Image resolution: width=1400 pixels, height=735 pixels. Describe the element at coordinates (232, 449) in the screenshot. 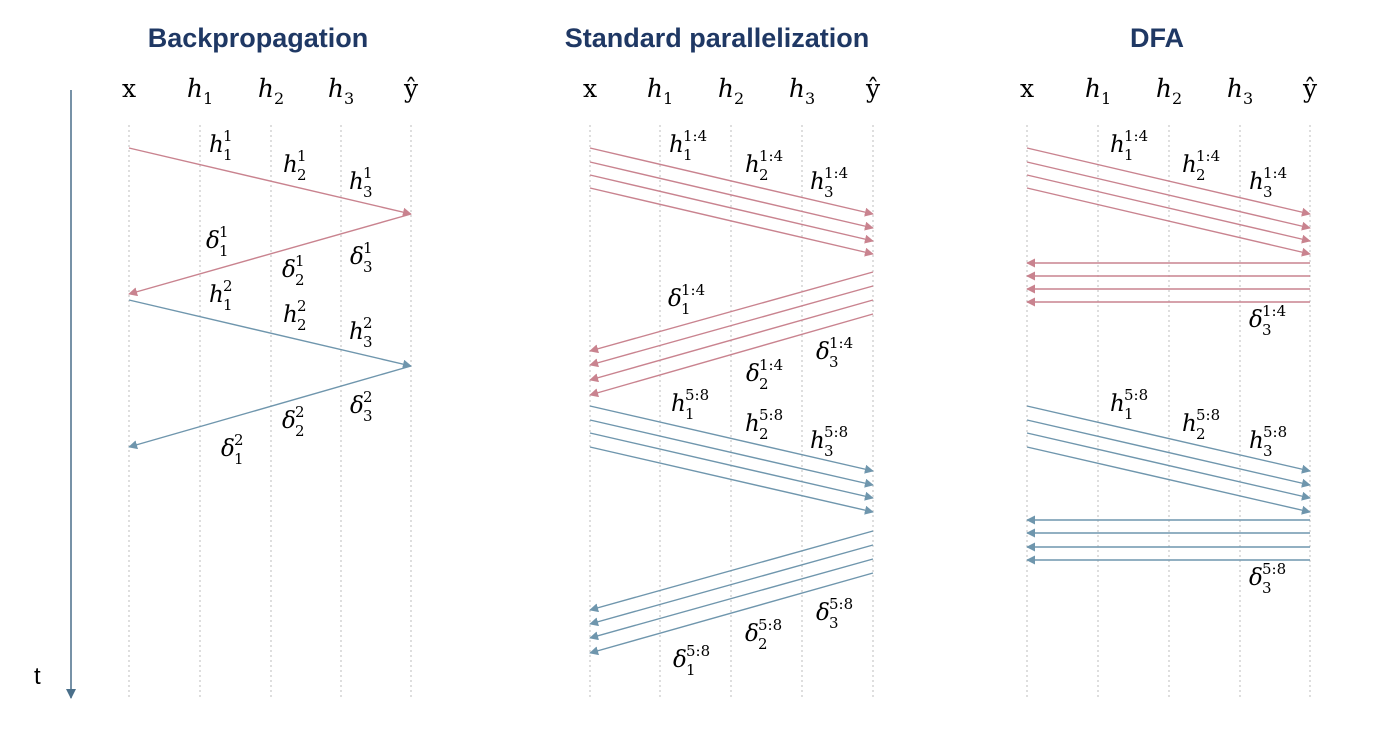

I see `error-label: δ2 1` at that location.